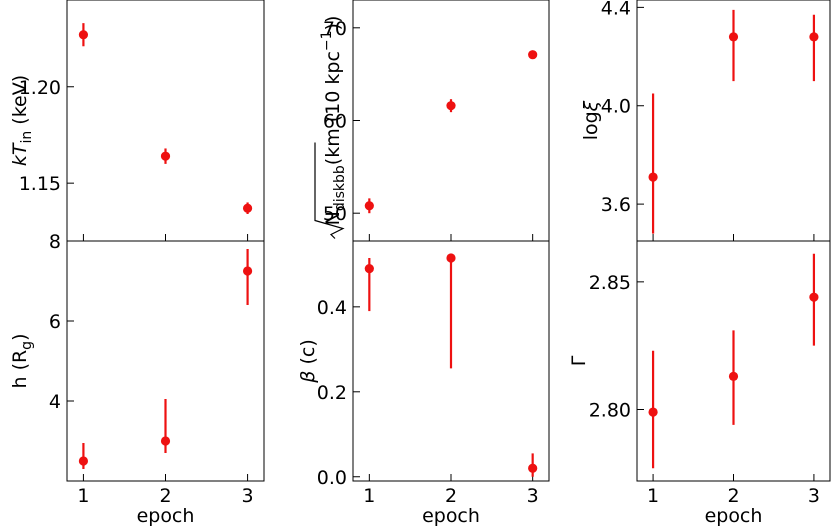  Describe the element at coordinates (705, 121) in the screenshot. I see `panel-log-xi: 3.6 4.0 4.4 logξ` at that location.